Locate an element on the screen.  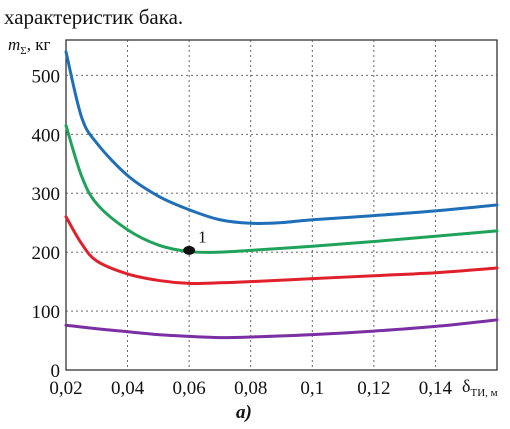
y-axis-unit: , кг is located at coordinates (39, 44).